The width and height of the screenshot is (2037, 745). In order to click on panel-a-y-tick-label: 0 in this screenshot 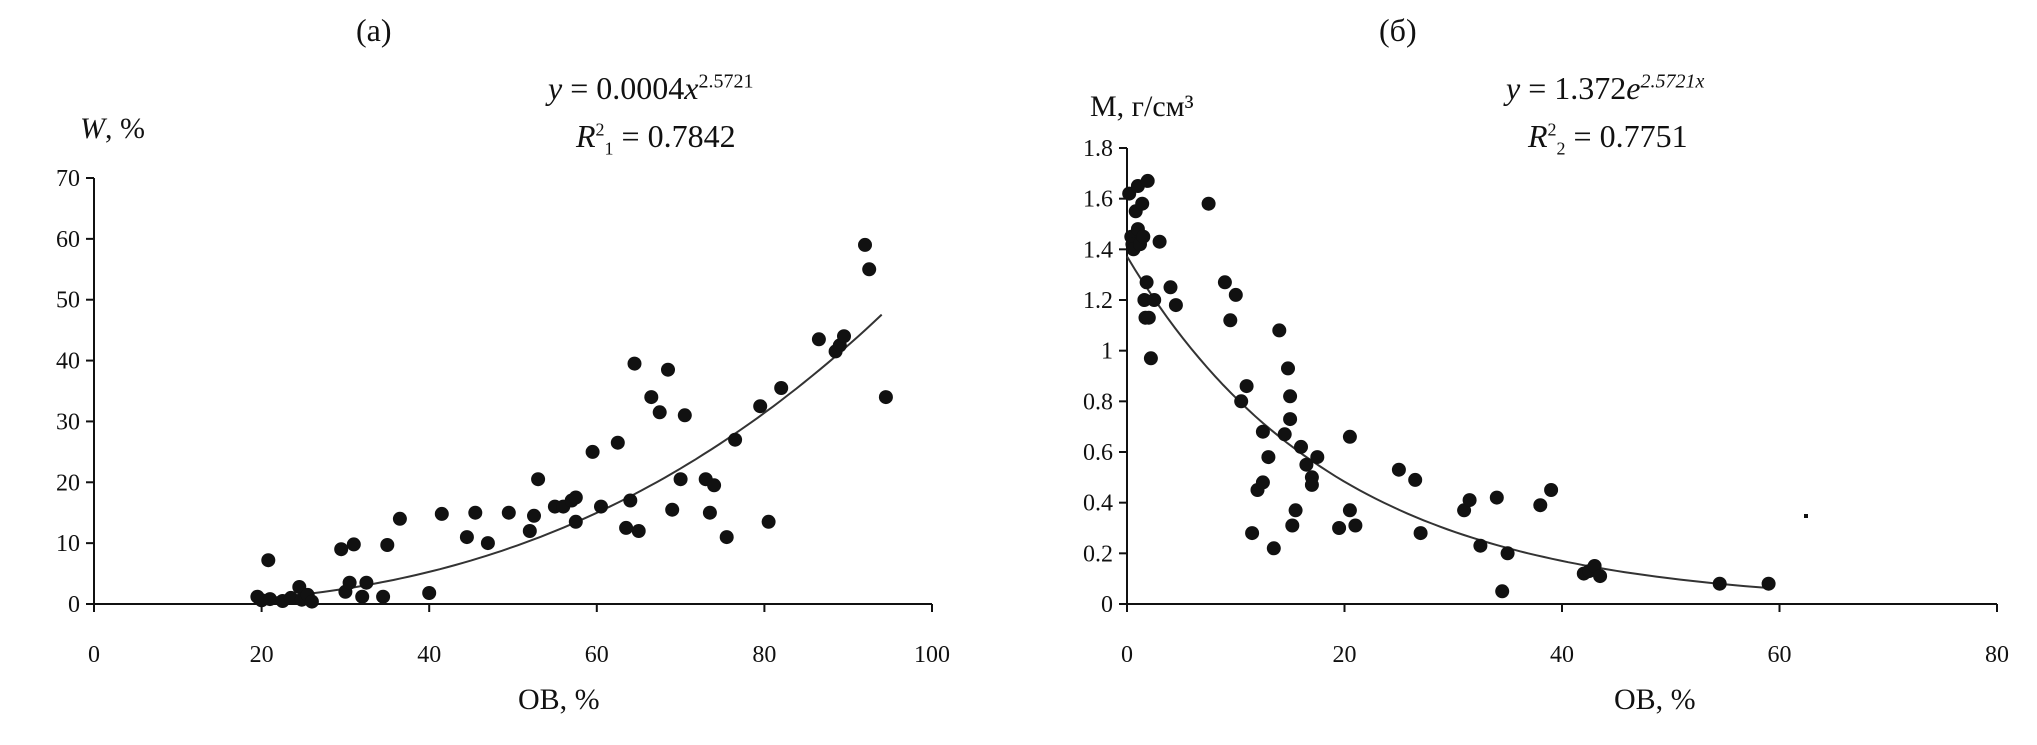, I will do `click(74, 605)`.